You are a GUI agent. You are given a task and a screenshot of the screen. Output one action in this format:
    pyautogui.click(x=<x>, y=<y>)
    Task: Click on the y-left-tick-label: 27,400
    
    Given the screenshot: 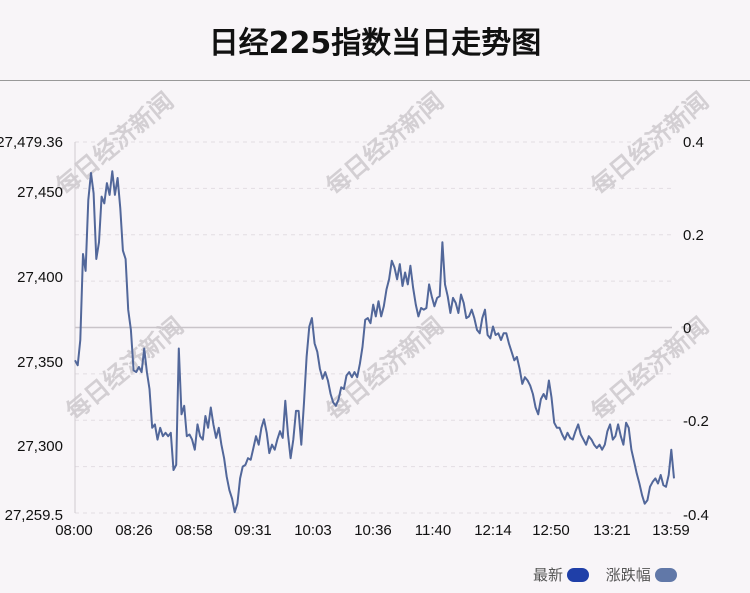 What is the action you would take?
    pyautogui.click(x=40, y=277)
    